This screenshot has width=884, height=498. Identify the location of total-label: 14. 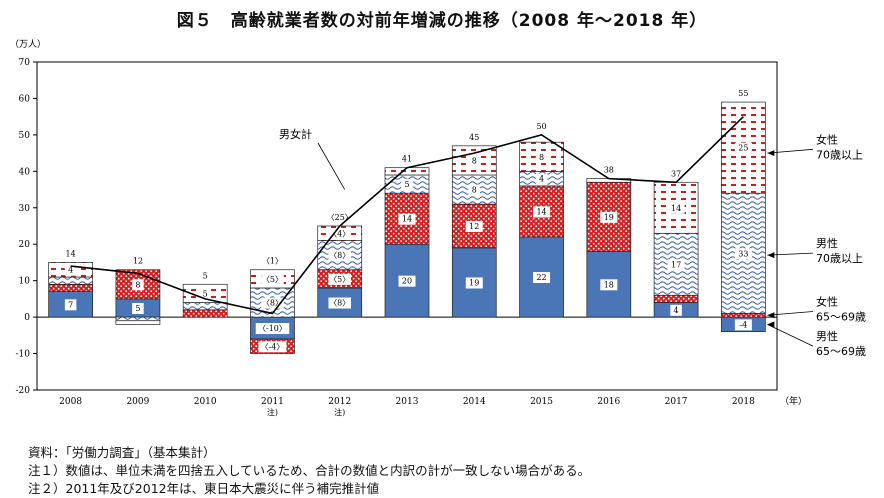
(71, 253).